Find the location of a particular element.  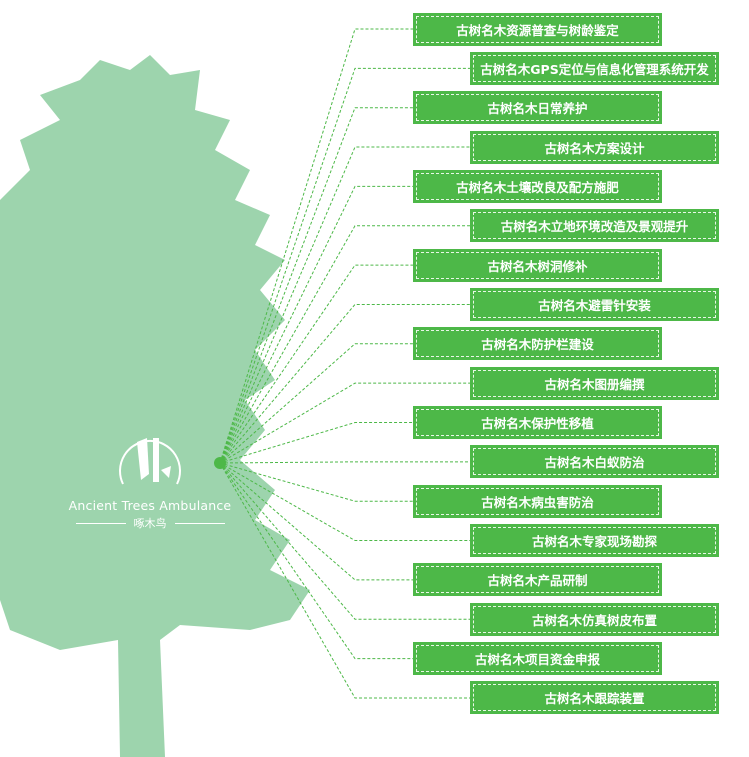

service-label: 古树名木跟踪装置 is located at coordinates (594, 698).